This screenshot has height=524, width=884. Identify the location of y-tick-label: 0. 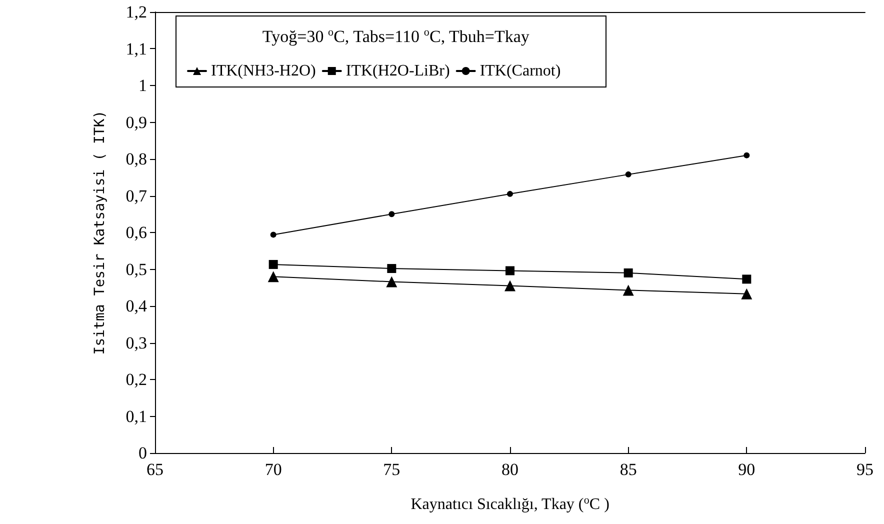
(142, 453).